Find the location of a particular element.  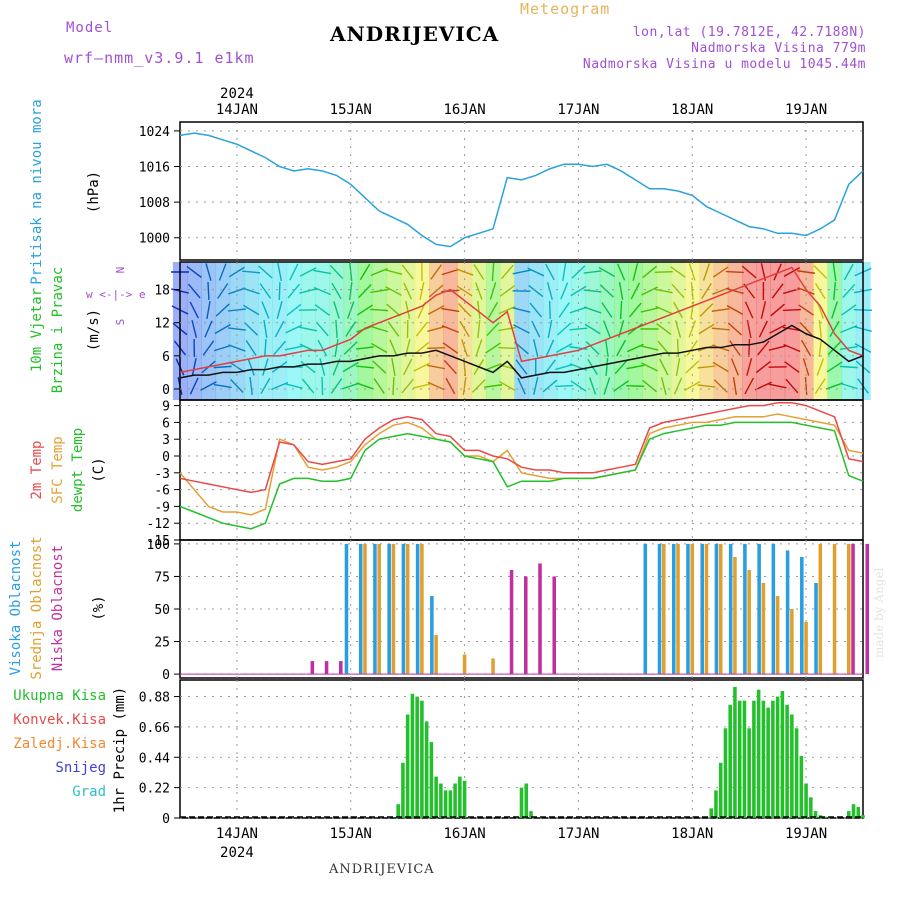

precip-legend-item: Snijeg is located at coordinates (80, 768).